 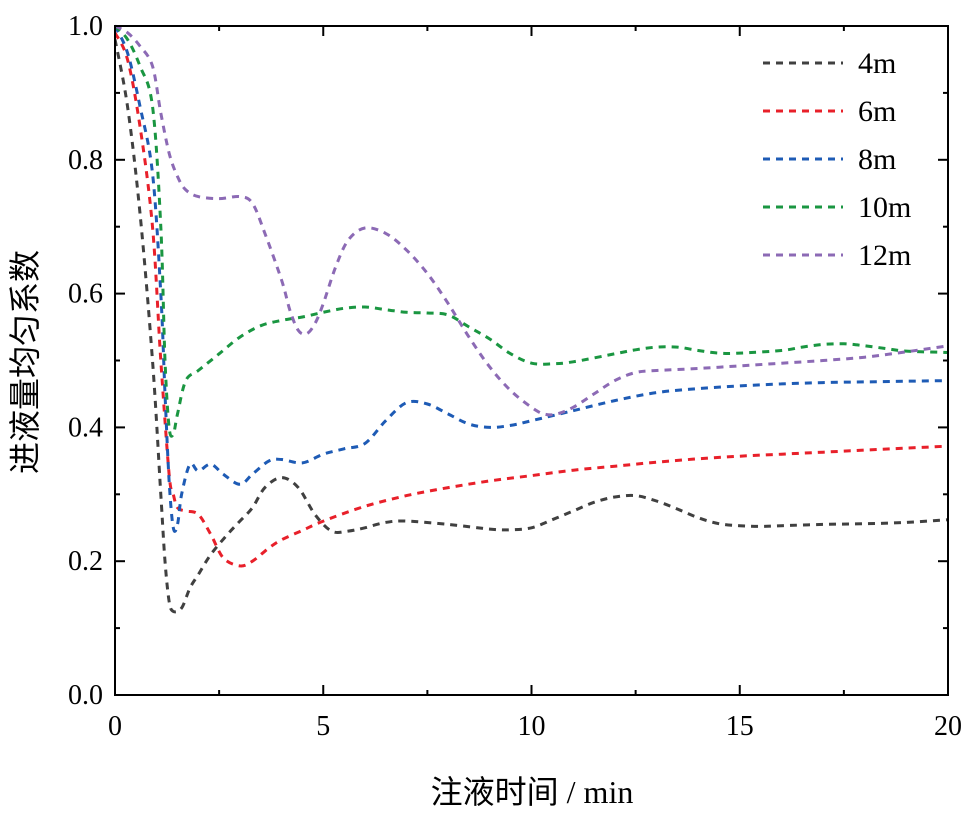 I want to click on legend-label: 8m, so click(x=877, y=159).